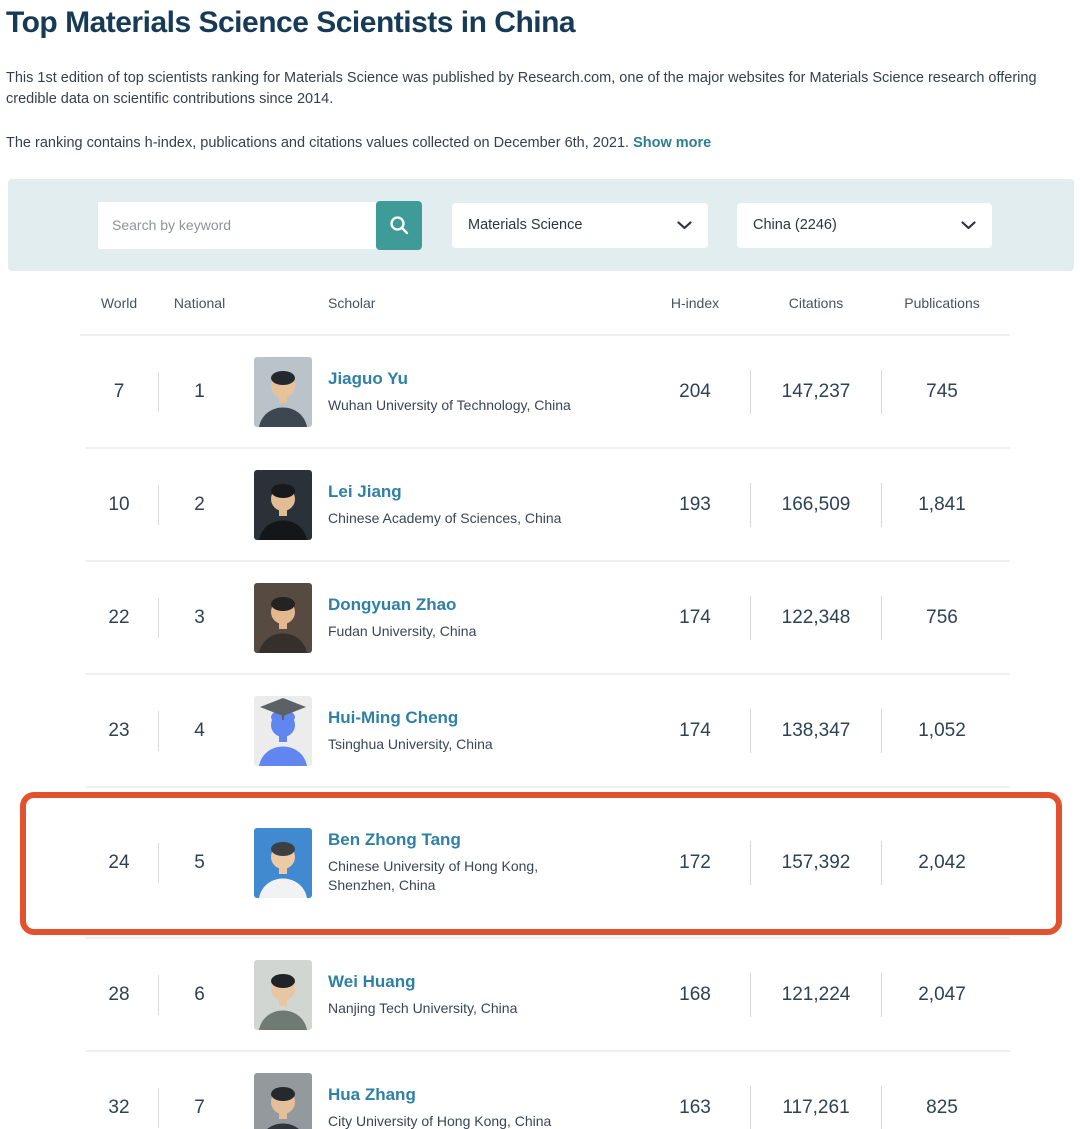  What do you see at coordinates (119, 617) in the screenshot?
I see `world-rank: 22` at bounding box center [119, 617].